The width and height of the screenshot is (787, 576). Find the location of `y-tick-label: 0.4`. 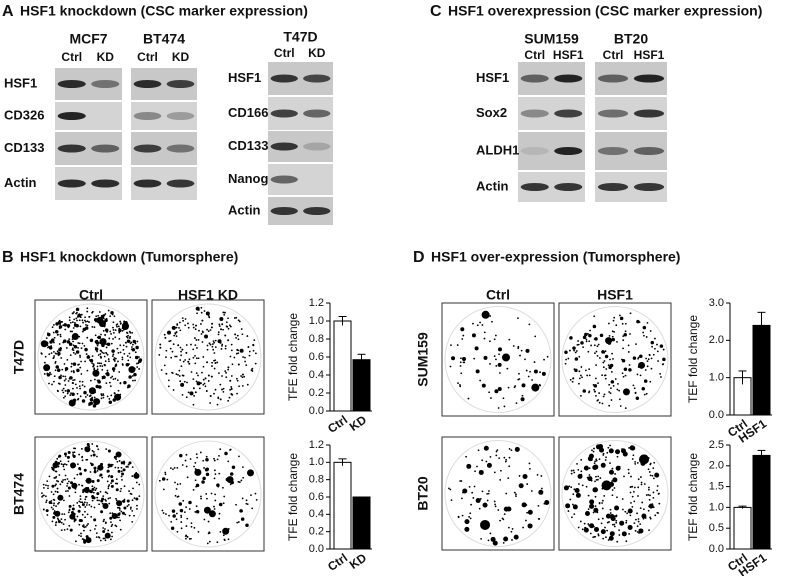

y-tick-label: 0.4 is located at coordinates (316, 375).